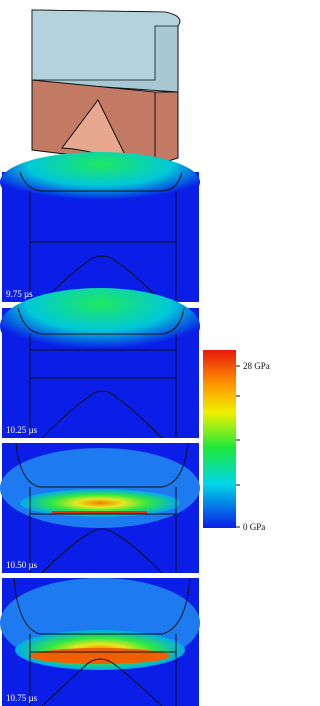 The image size is (320, 706). What do you see at coordinates (100, 227) in the screenshot?
I see `panel: 9.75 µs` at bounding box center [100, 227].